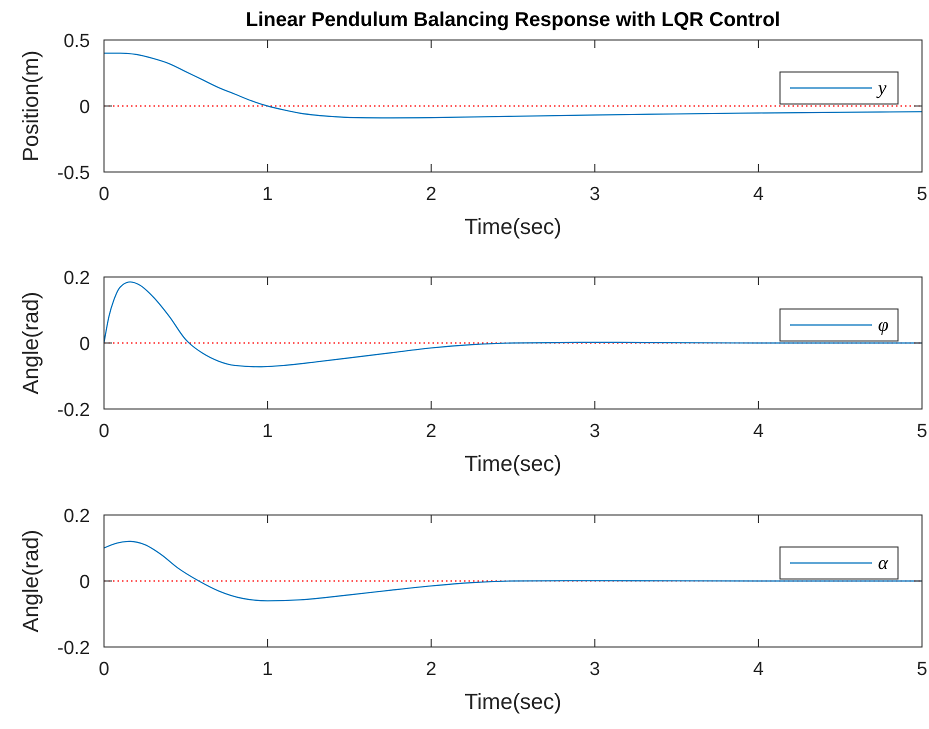 This screenshot has height=729, width=929. What do you see at coordinates (77, 41) in the screenshot?
I see `y-tick-label: 0.5` at bounding box center [77, 41].